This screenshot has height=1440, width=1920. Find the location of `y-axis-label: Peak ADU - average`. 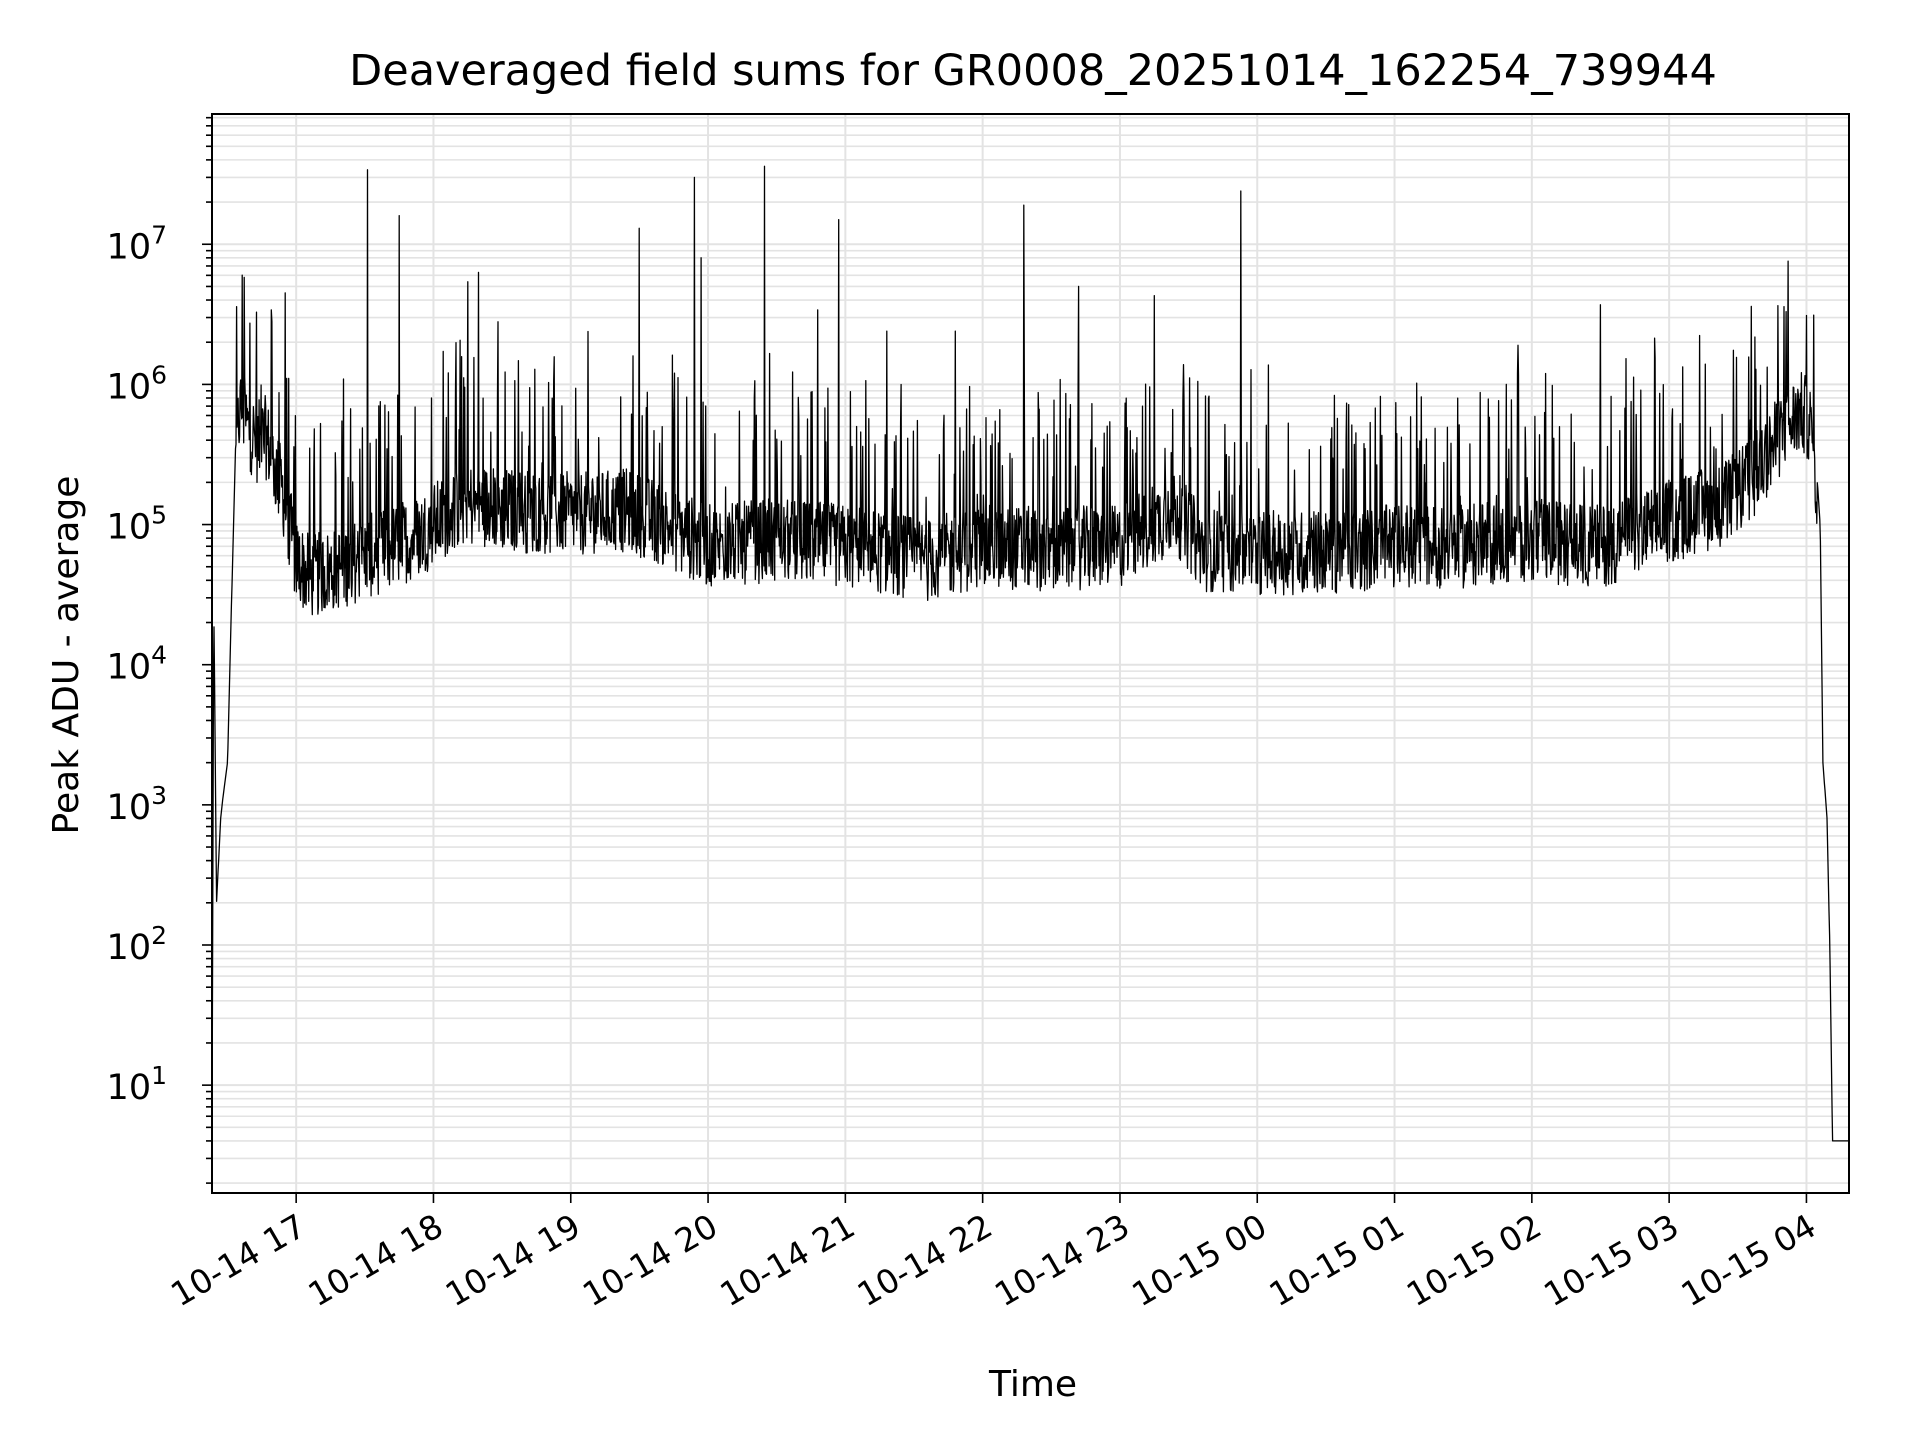

y-axis-label: Peak ADU - average is located at coordinates (66, 655).